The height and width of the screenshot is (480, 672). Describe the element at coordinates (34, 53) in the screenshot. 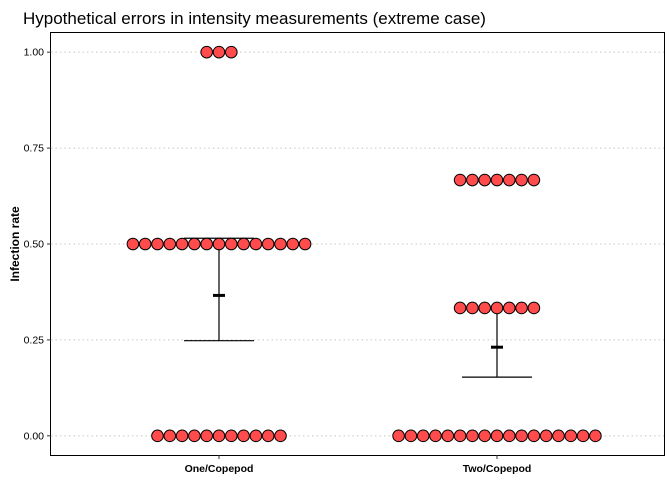

I see `y-tick-label: 1.00` at that location.